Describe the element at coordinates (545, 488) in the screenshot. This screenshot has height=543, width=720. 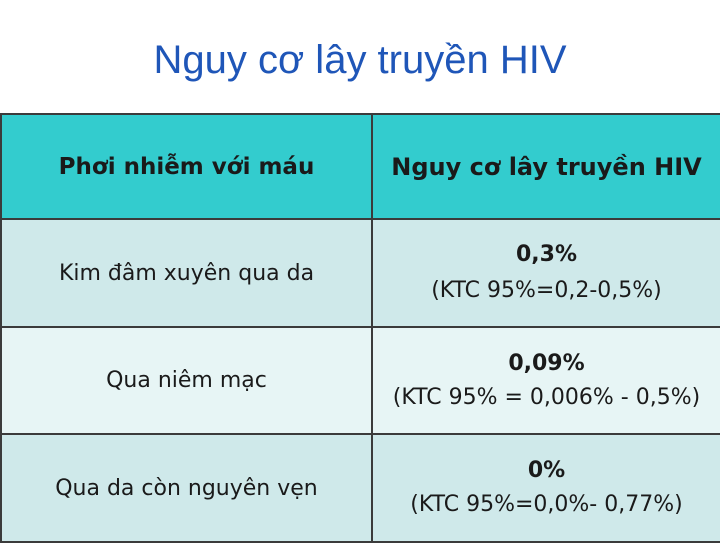
I see `risk-cell: 0% (KTC 95%=0,0%- 0,77%)` at that location.